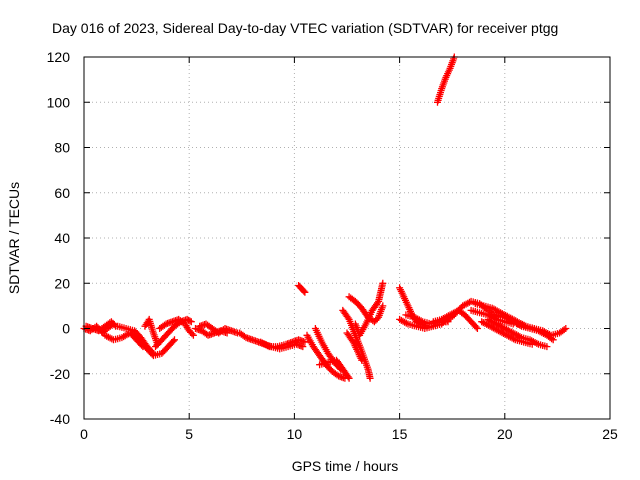 This screenshot has height=480, width=640. What do you see at coordinates (345, 466) in the screenshot?
I see `x-axis-title: GPS time / hours` at bounding box center [345, 466].